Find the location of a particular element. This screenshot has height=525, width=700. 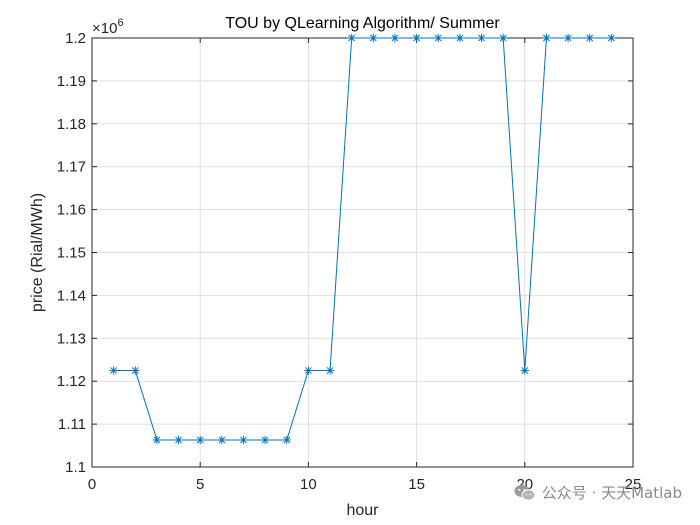

y-tick-label: 1.18 is located at coordinates (71, 124).